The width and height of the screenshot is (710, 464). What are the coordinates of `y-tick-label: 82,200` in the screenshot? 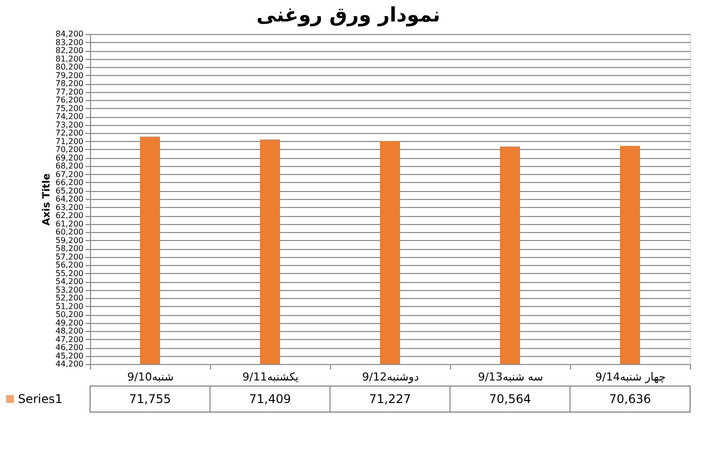 It's located at (70, 50).